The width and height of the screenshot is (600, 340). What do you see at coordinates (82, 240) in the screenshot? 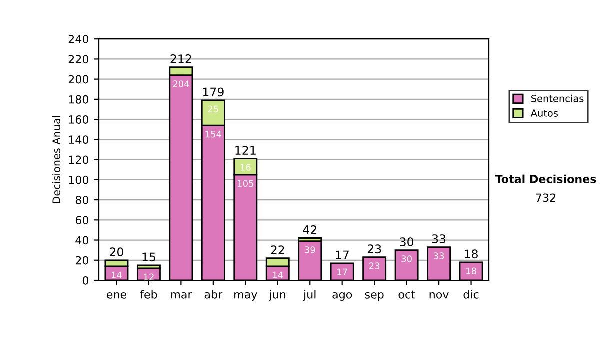
I see `y-tick-label: 40` at bounding box center [82, 240].